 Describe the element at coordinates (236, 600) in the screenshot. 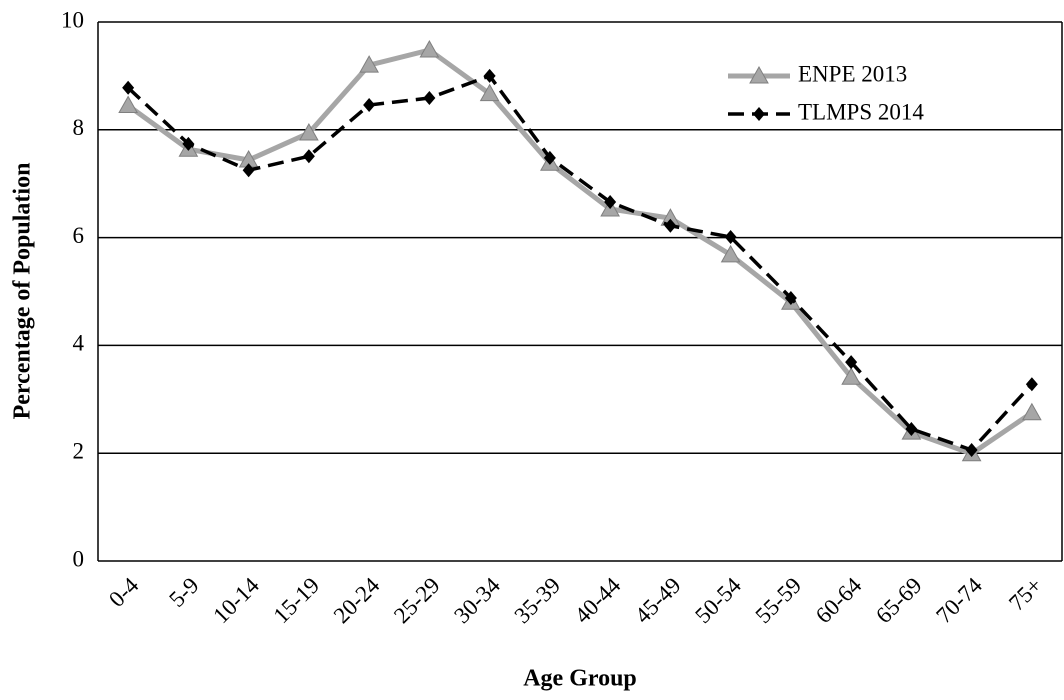

I see `x-tick-label: 10-14` at that location.